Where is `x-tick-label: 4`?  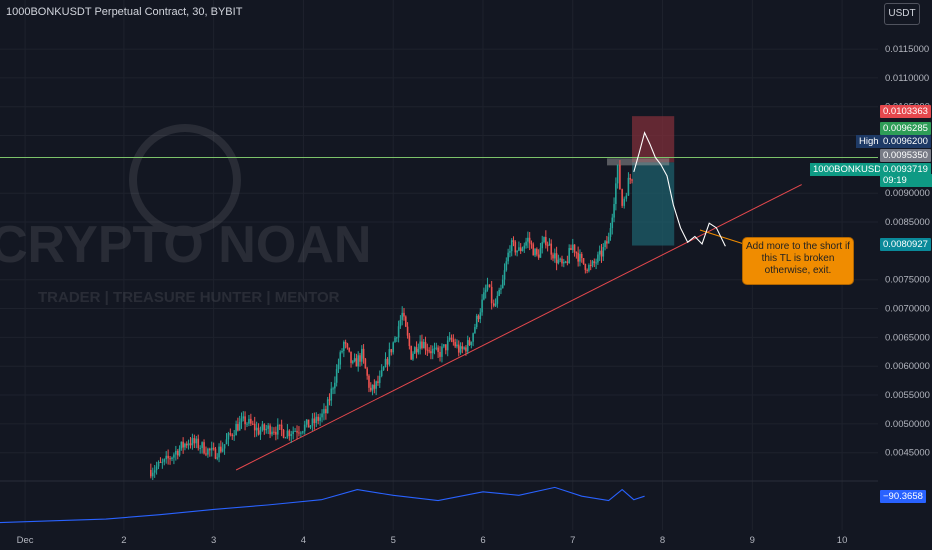
x-tick-label: 4 is located at coordinates (303, 540).